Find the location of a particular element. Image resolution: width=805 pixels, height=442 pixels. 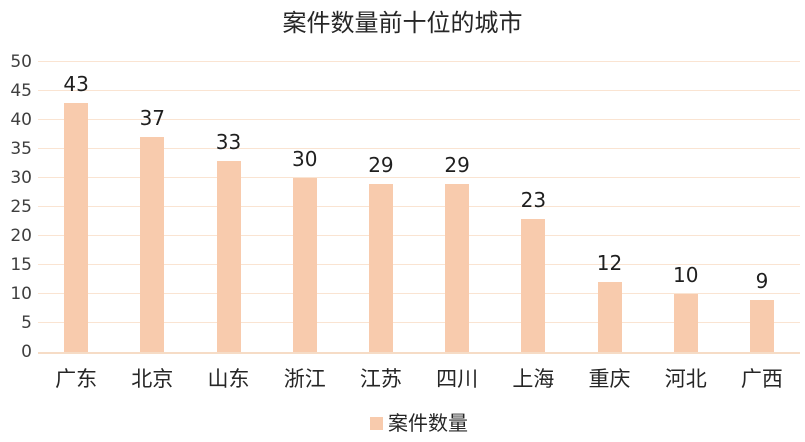

y-tick-label: 35 is located at coordinates (21, 149).